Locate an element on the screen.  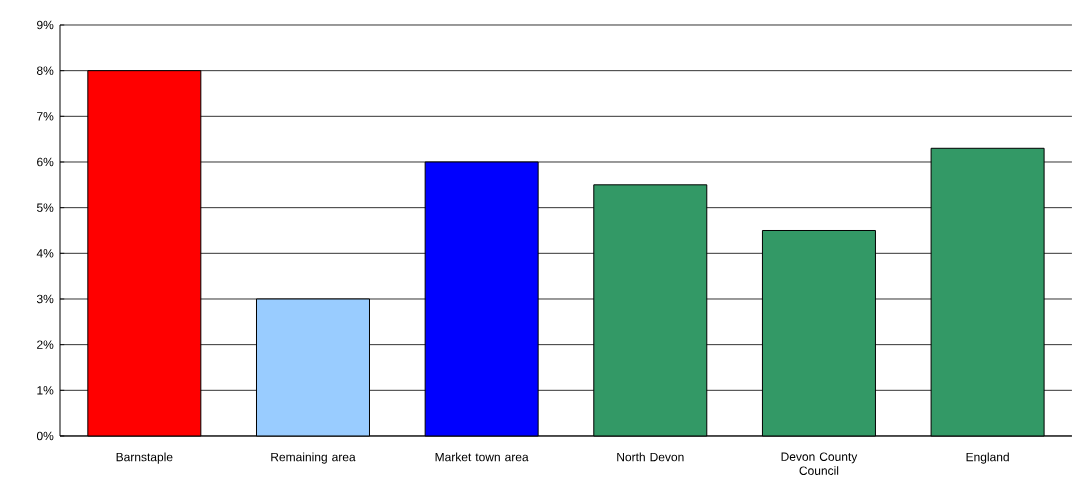
y-tick-label: 3% is located at coordinates (45, 299).